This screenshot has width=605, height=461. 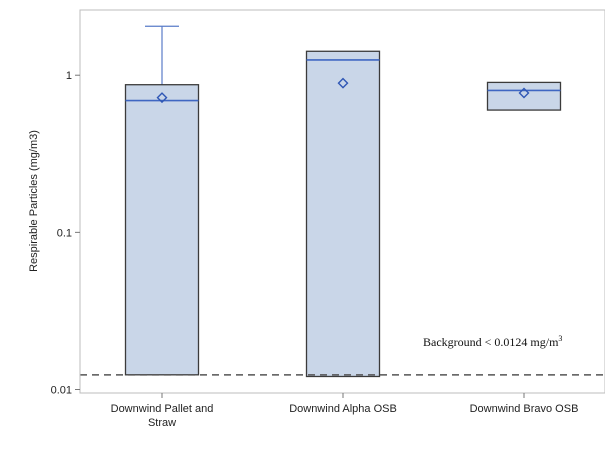 What do you see at coordinates (61, 390) in the screenshot?
I see `y-tick-label: 0.01` at bounding box center [61, 390].